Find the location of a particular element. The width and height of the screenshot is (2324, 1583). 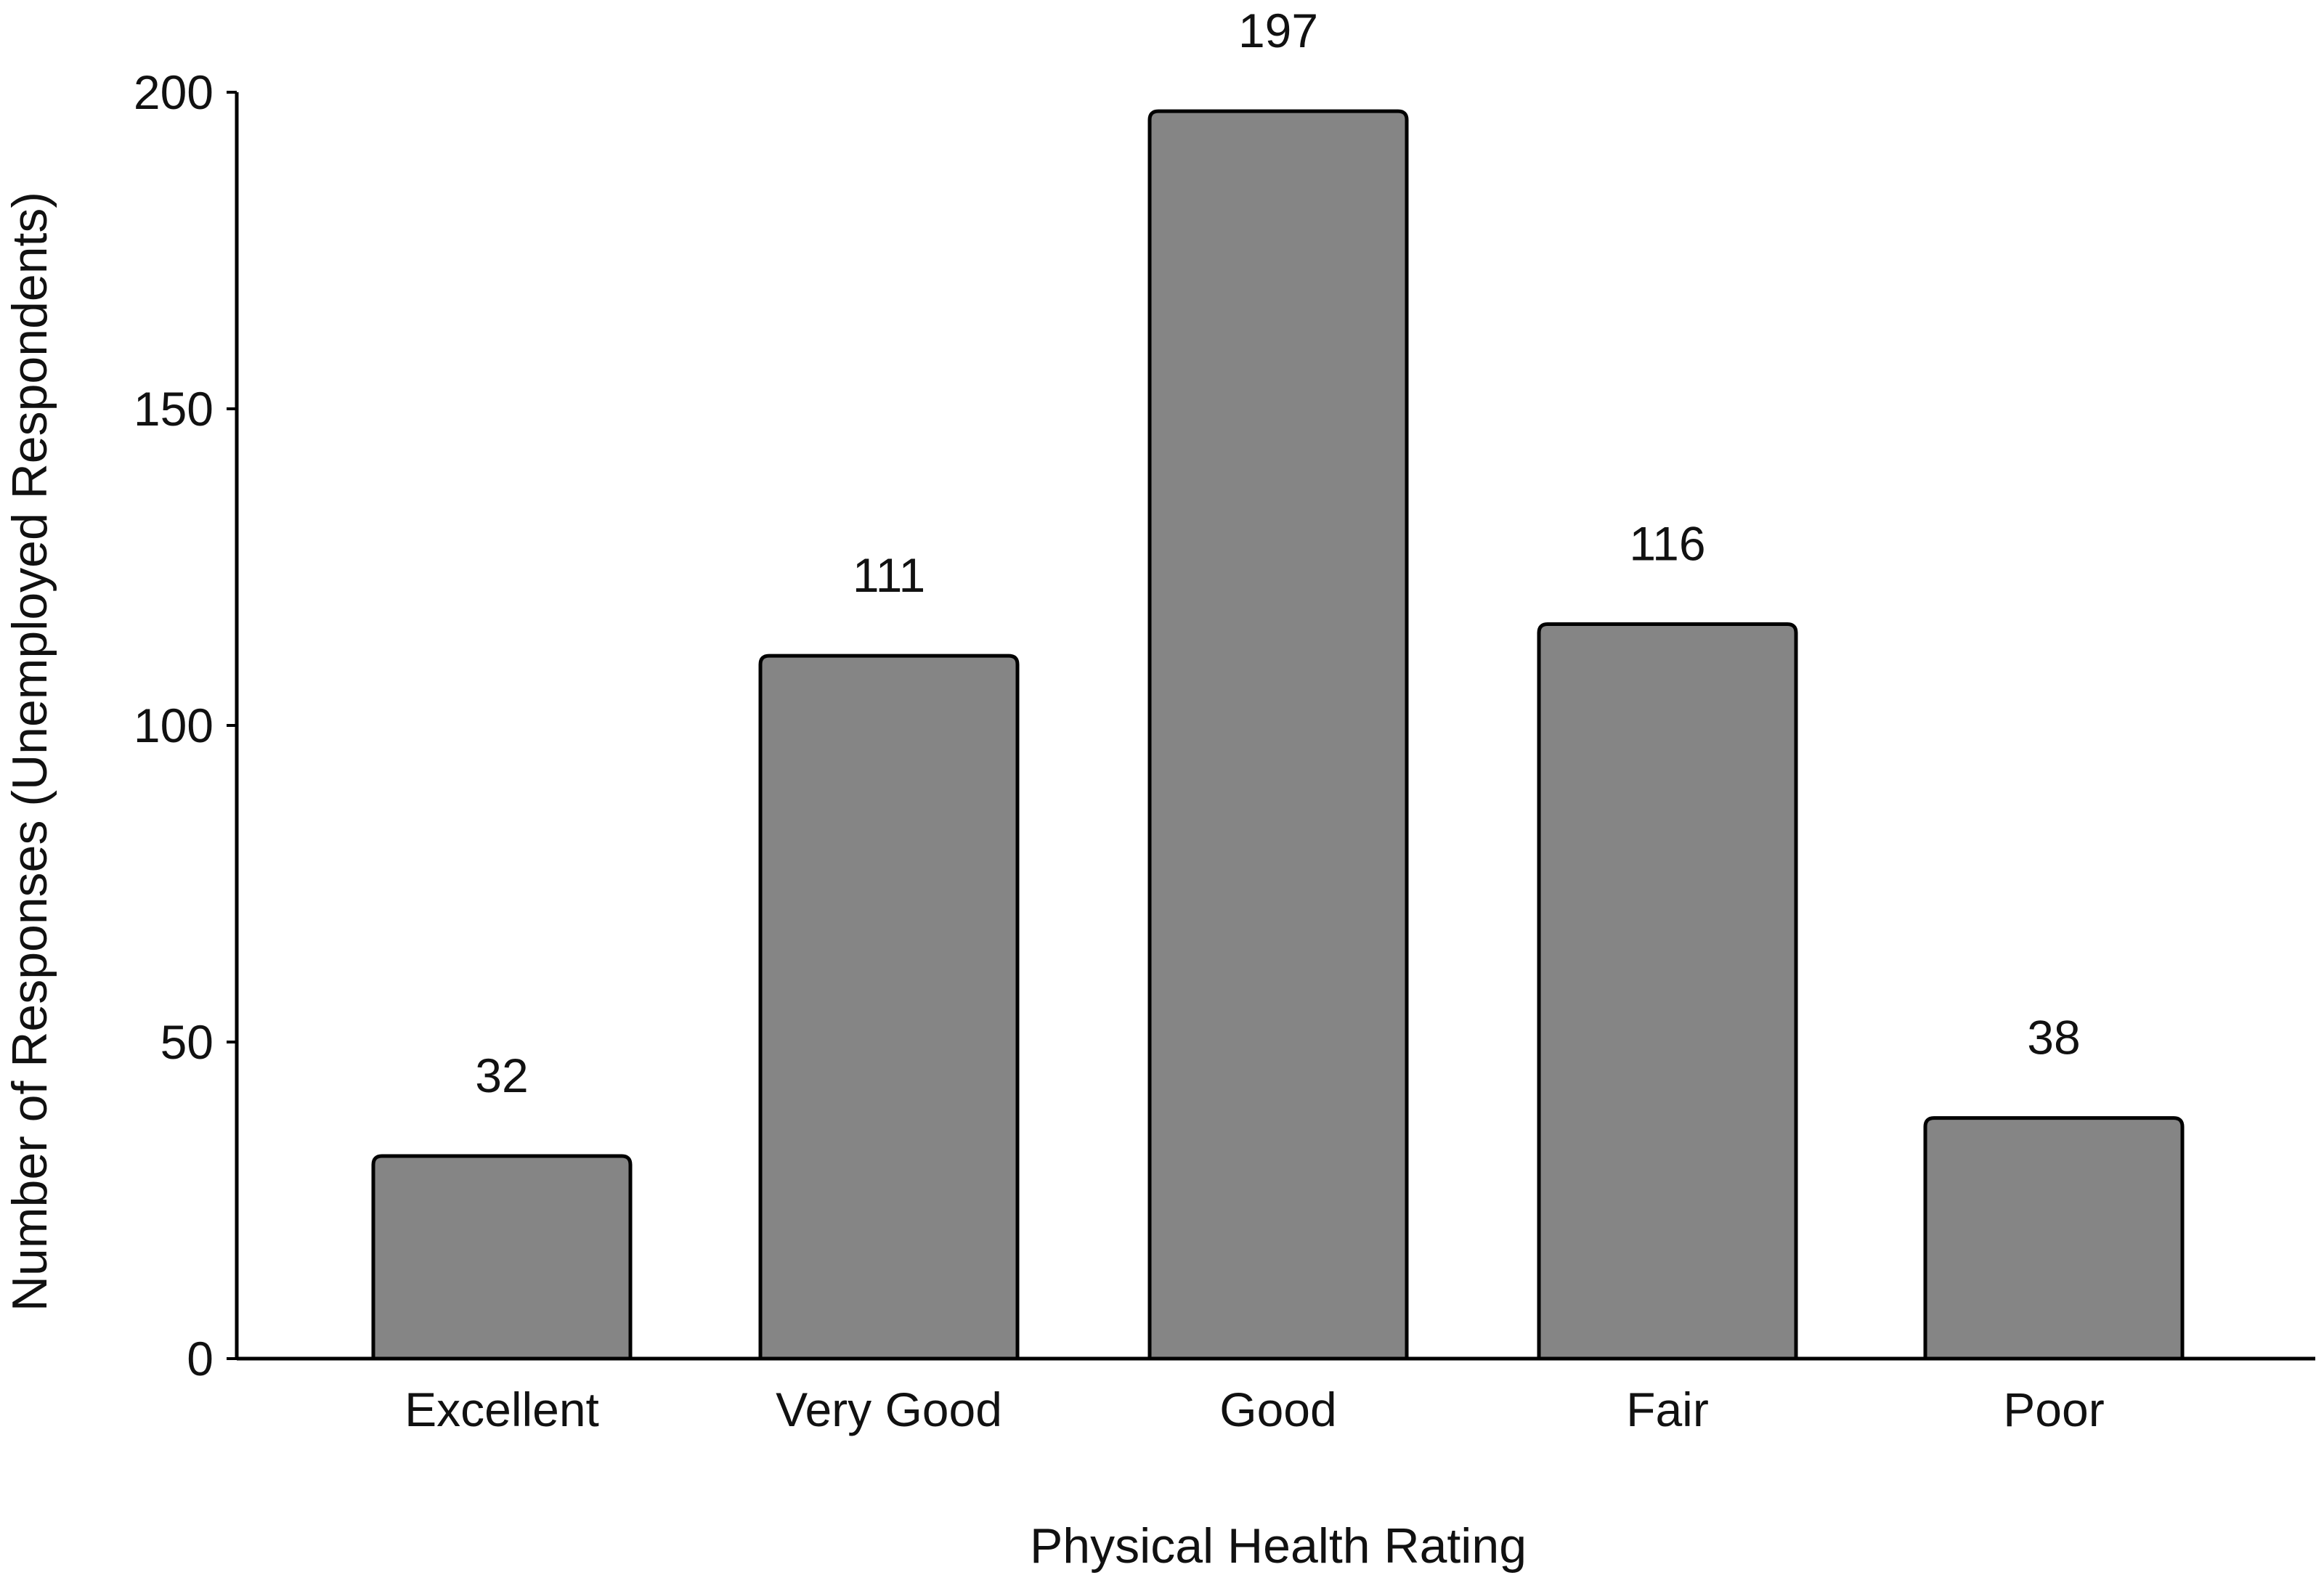

x-tick-label: Good is located at coordinates (1277, 1410).